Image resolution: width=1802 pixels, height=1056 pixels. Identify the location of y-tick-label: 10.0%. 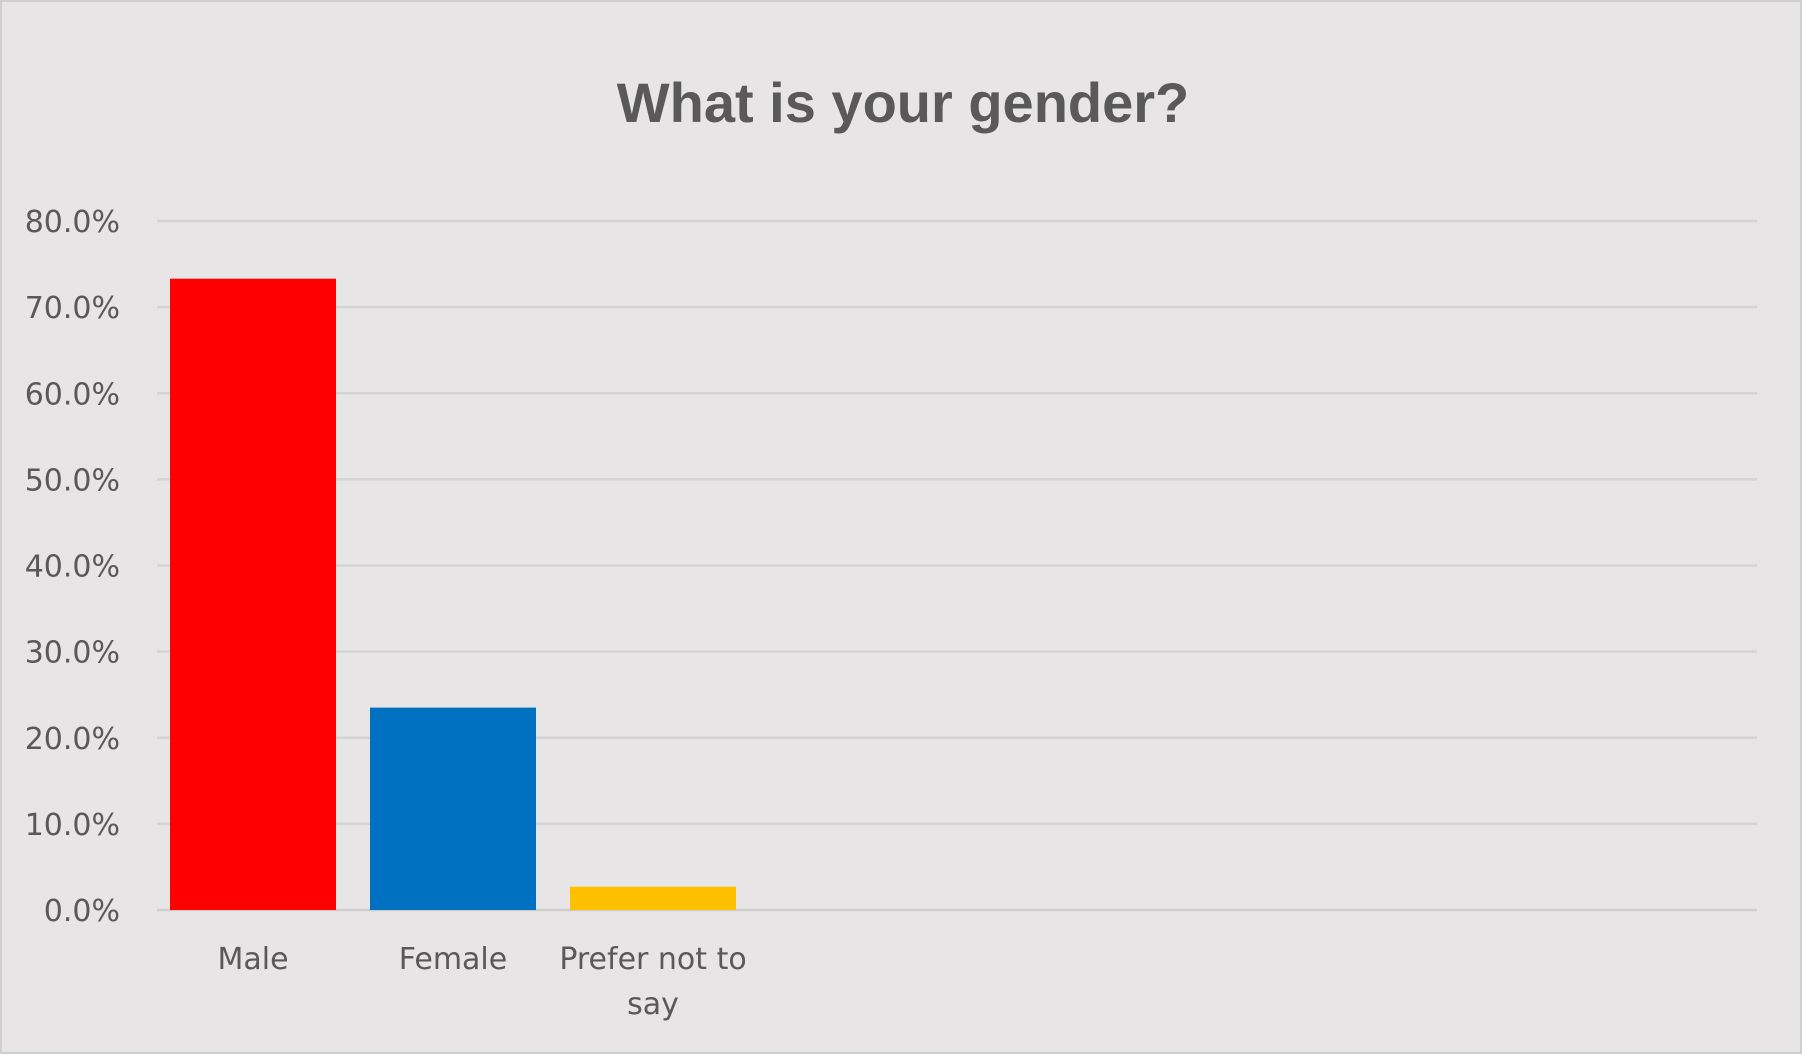
(72, 825).